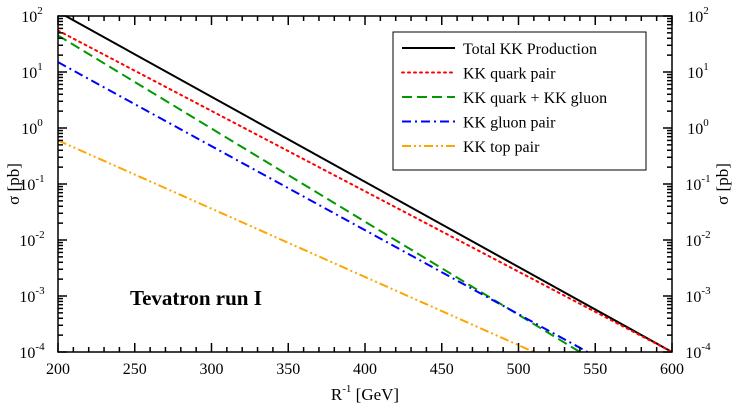 The height and width of the screenshot is (408, 737). What do you see at coordinates (13, 184) in the screenshot?
I see `y-axis-title-left: σ [pb]` at bounding box center [13, 184].